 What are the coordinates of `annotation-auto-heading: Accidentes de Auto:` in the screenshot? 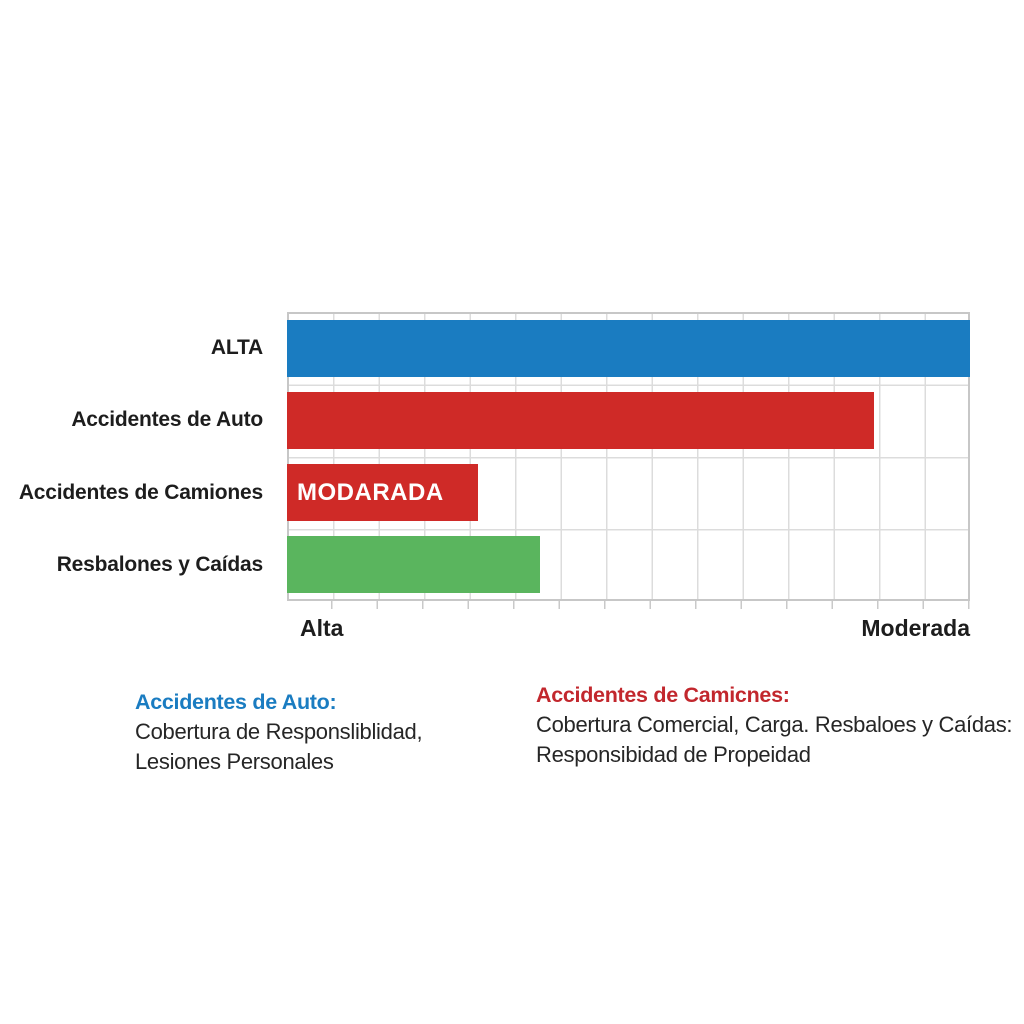 It's located at (236, 702).